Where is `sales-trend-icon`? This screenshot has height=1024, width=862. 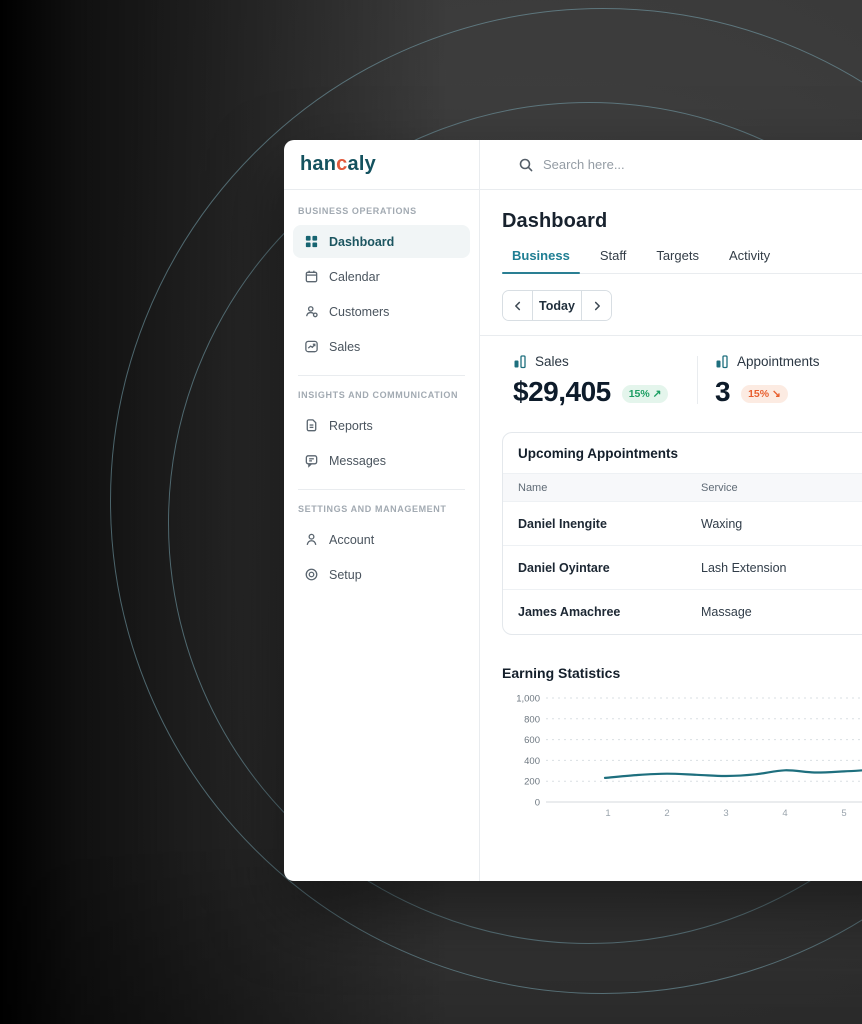 sales-trend-icon is located at coordinates (311, 347).